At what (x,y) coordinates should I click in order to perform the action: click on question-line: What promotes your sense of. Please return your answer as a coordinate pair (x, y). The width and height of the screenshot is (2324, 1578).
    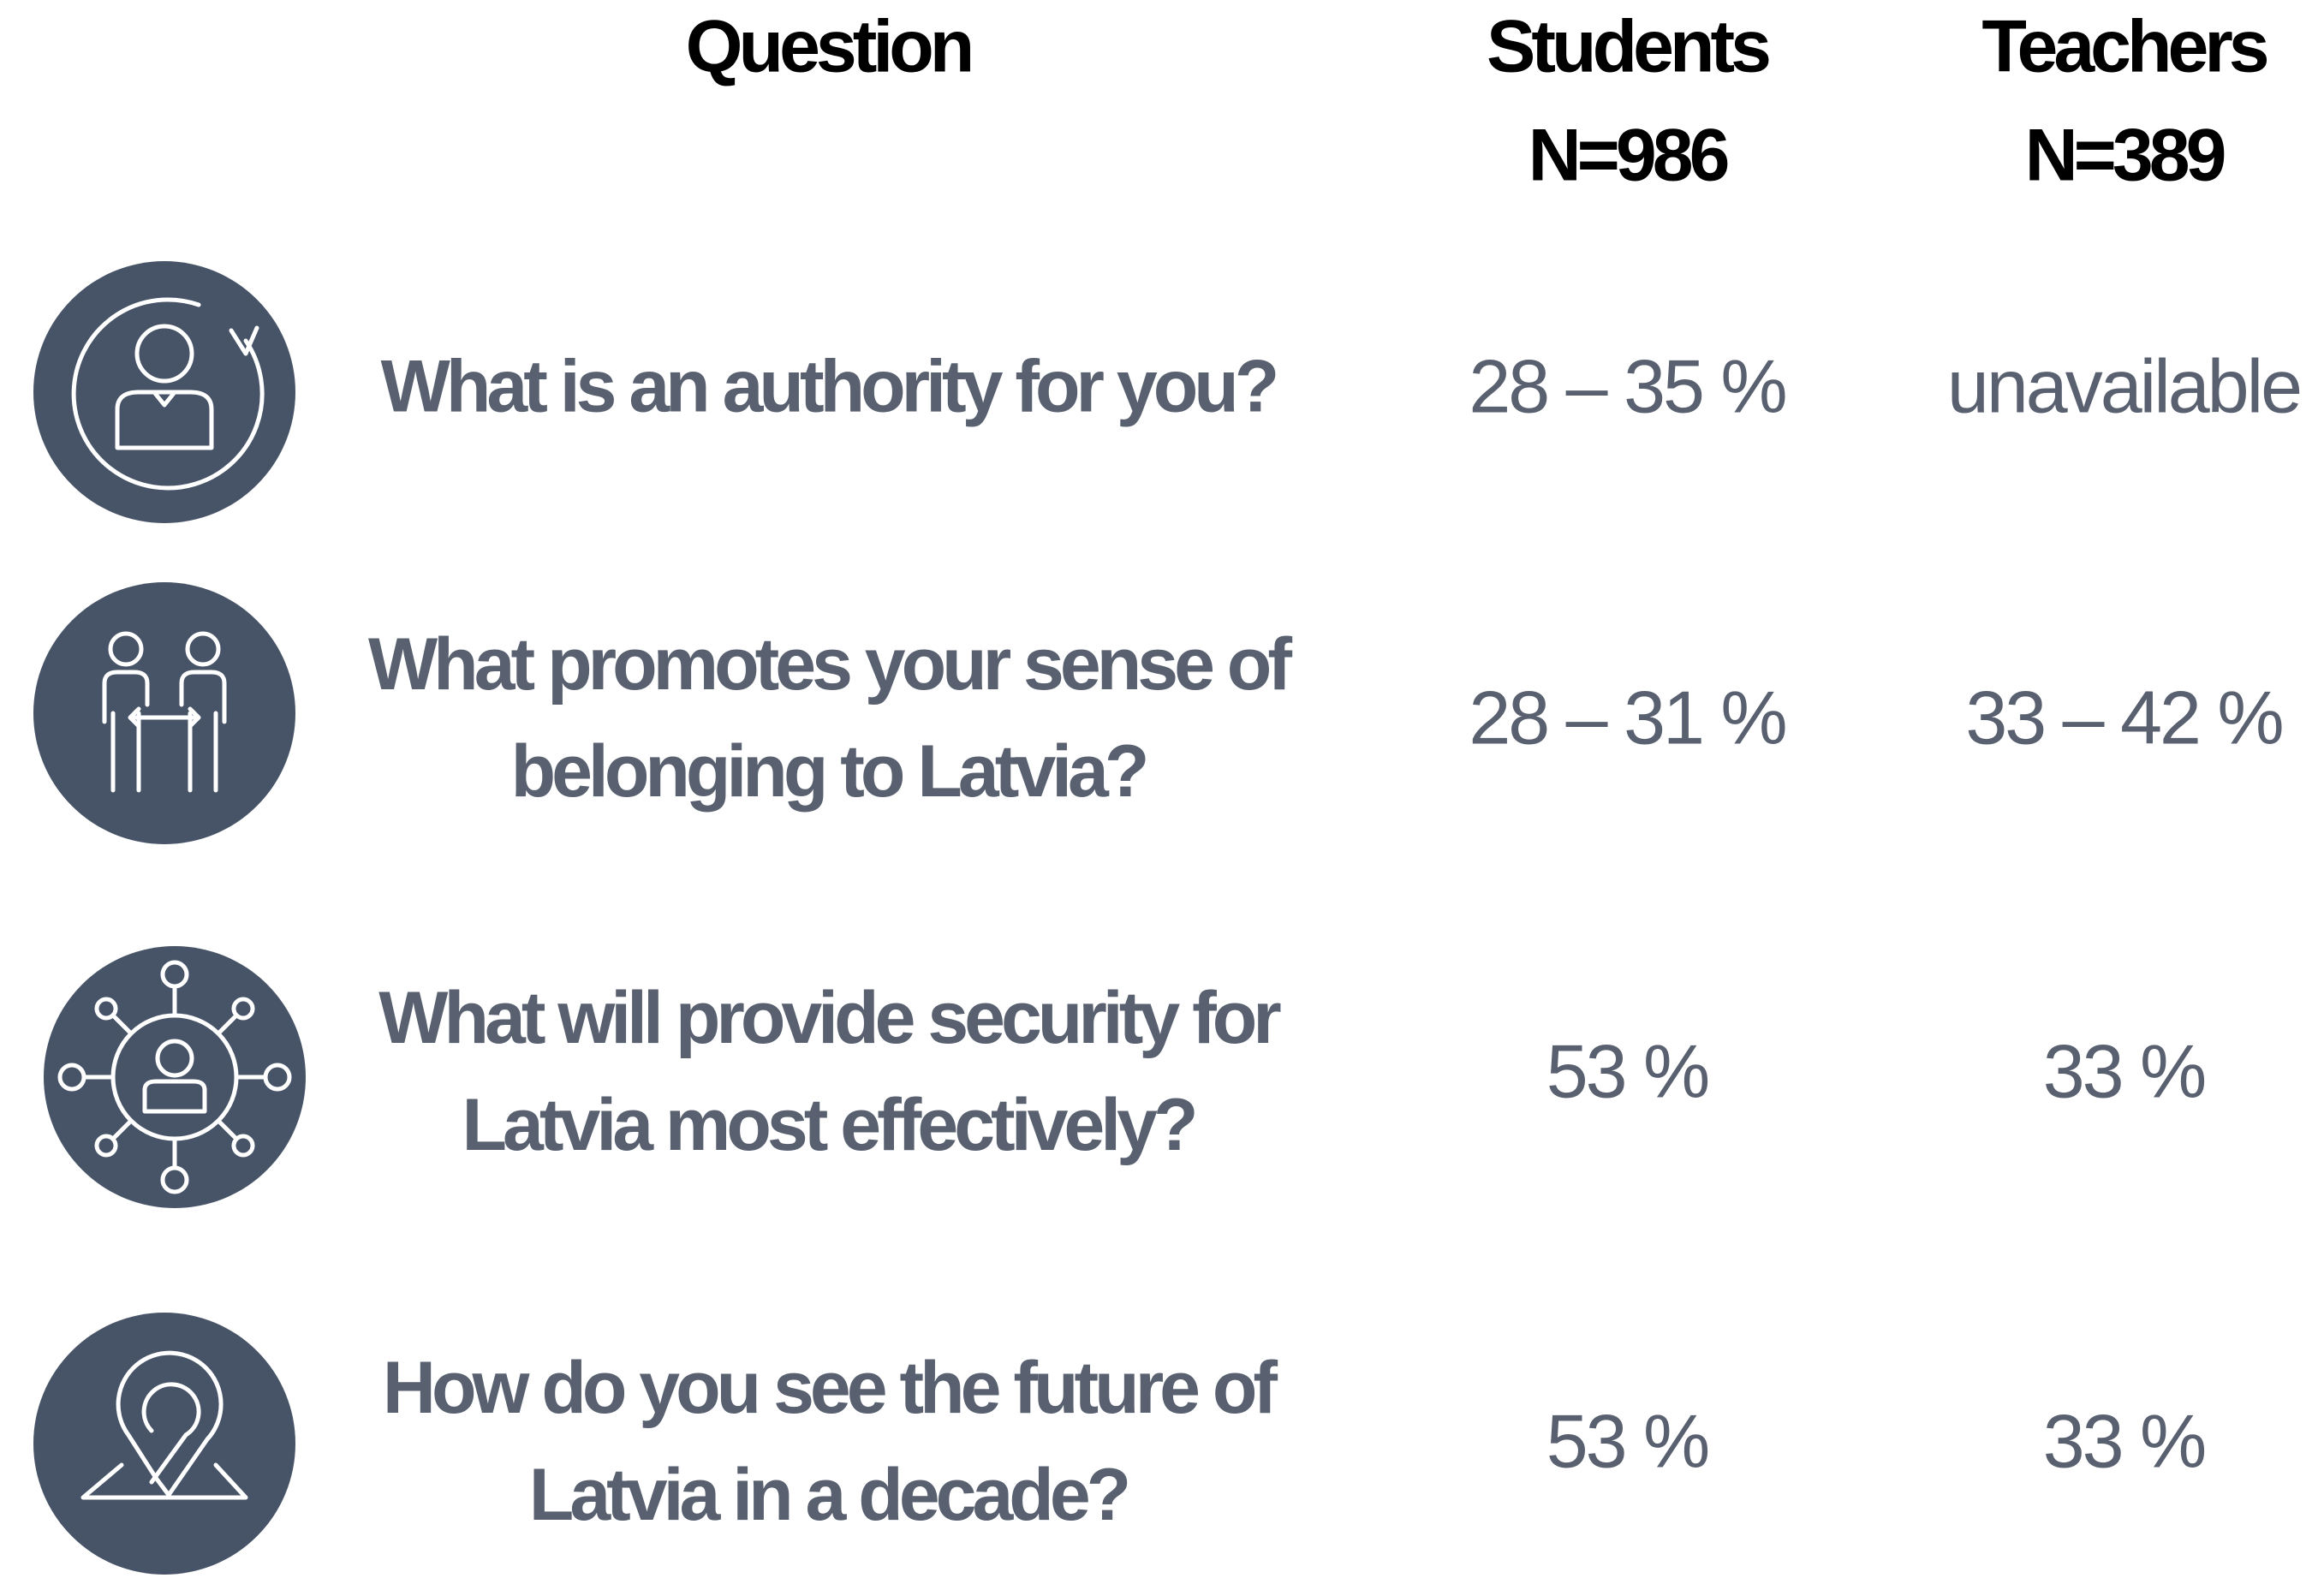
    Looking at the image, I should click on (830, 664).